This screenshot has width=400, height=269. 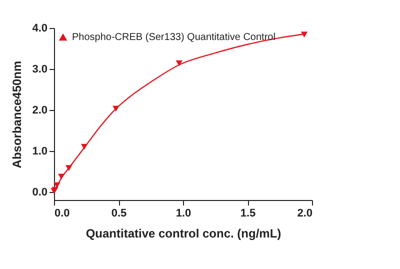 I want to click on y-axis-title: Absorbance450nm, so click(x=17, y=114).